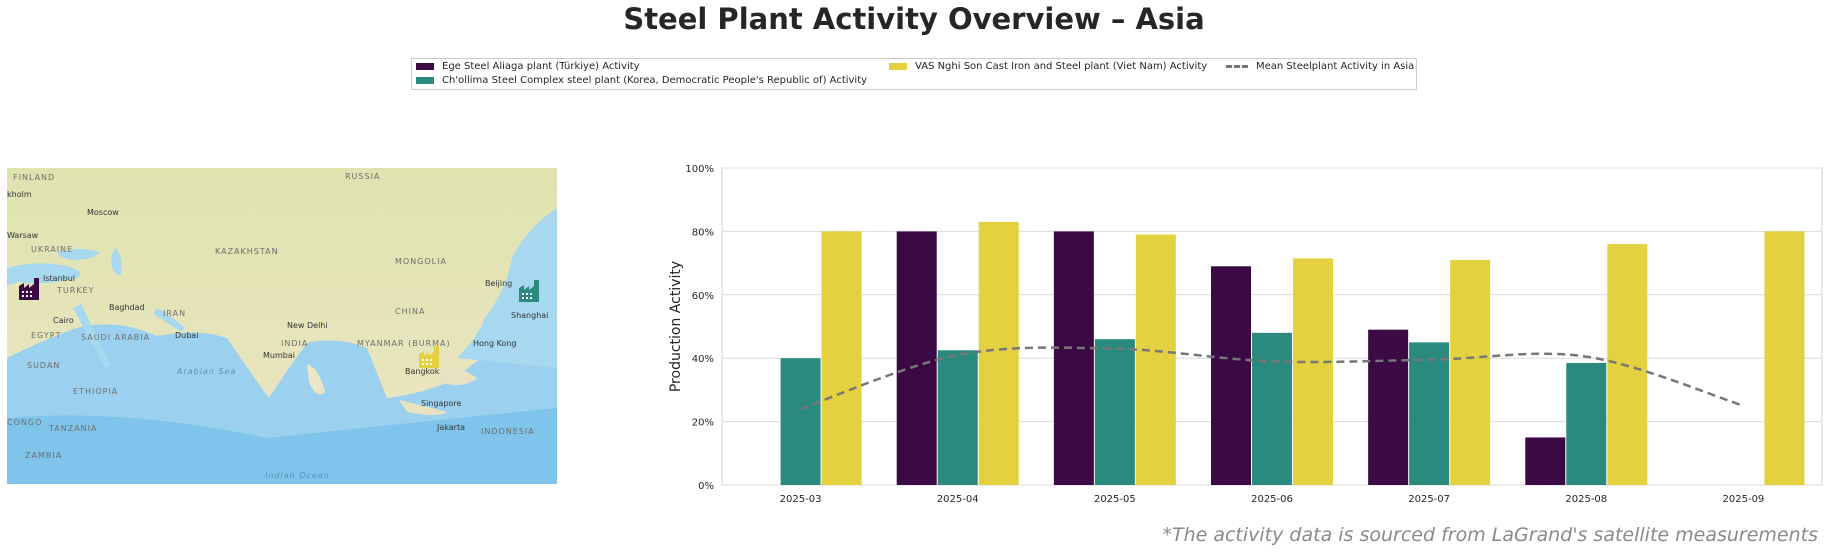 This screenshot has height=554, width=1828. What do you see at coordinates (127, 307) in the screenshot?
I see `map-place-11: Baghdad` at bounding box center [127, 307].